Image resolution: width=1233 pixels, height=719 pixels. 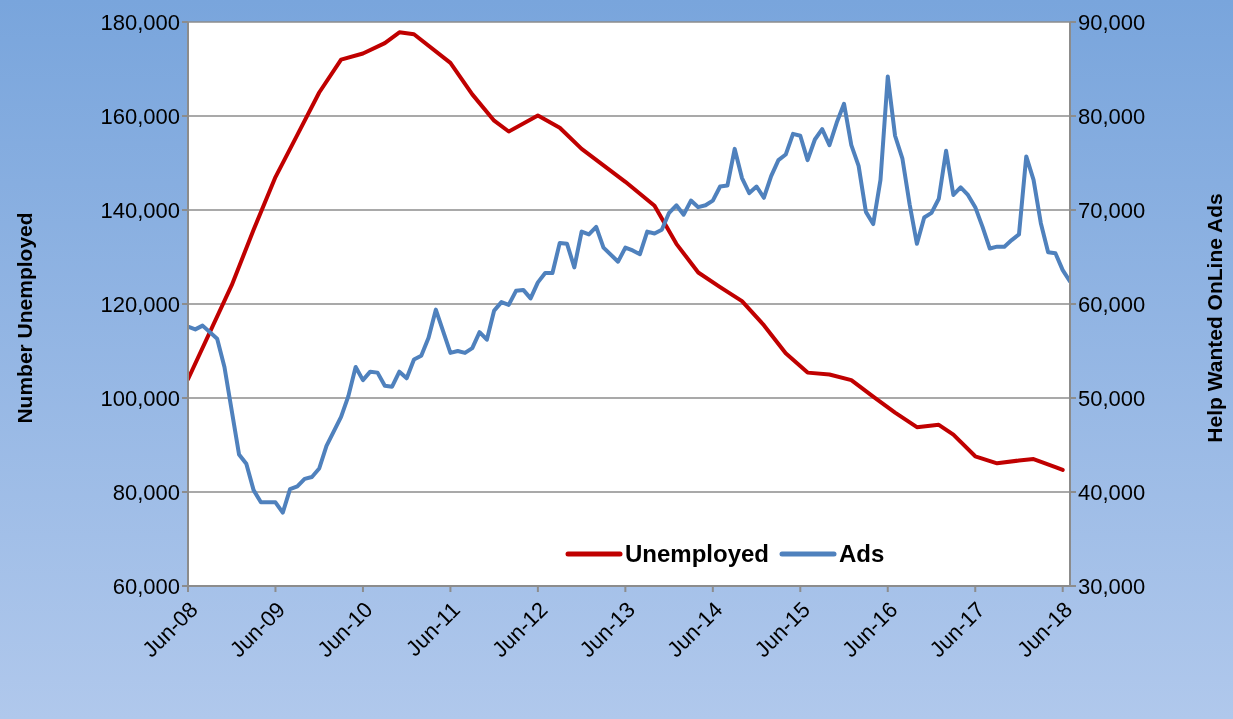 What do you see at coordinates (1112, 116) in the screenshot?
I see `y2-tick-label: 80,000` at bounding box center [1112, 116].